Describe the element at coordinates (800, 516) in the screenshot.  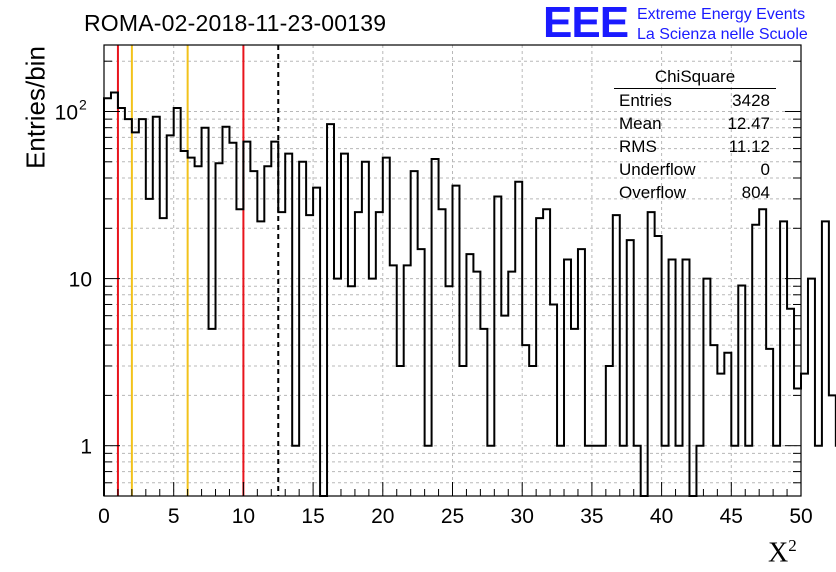
I see `x-tick-label: 50` at that location.